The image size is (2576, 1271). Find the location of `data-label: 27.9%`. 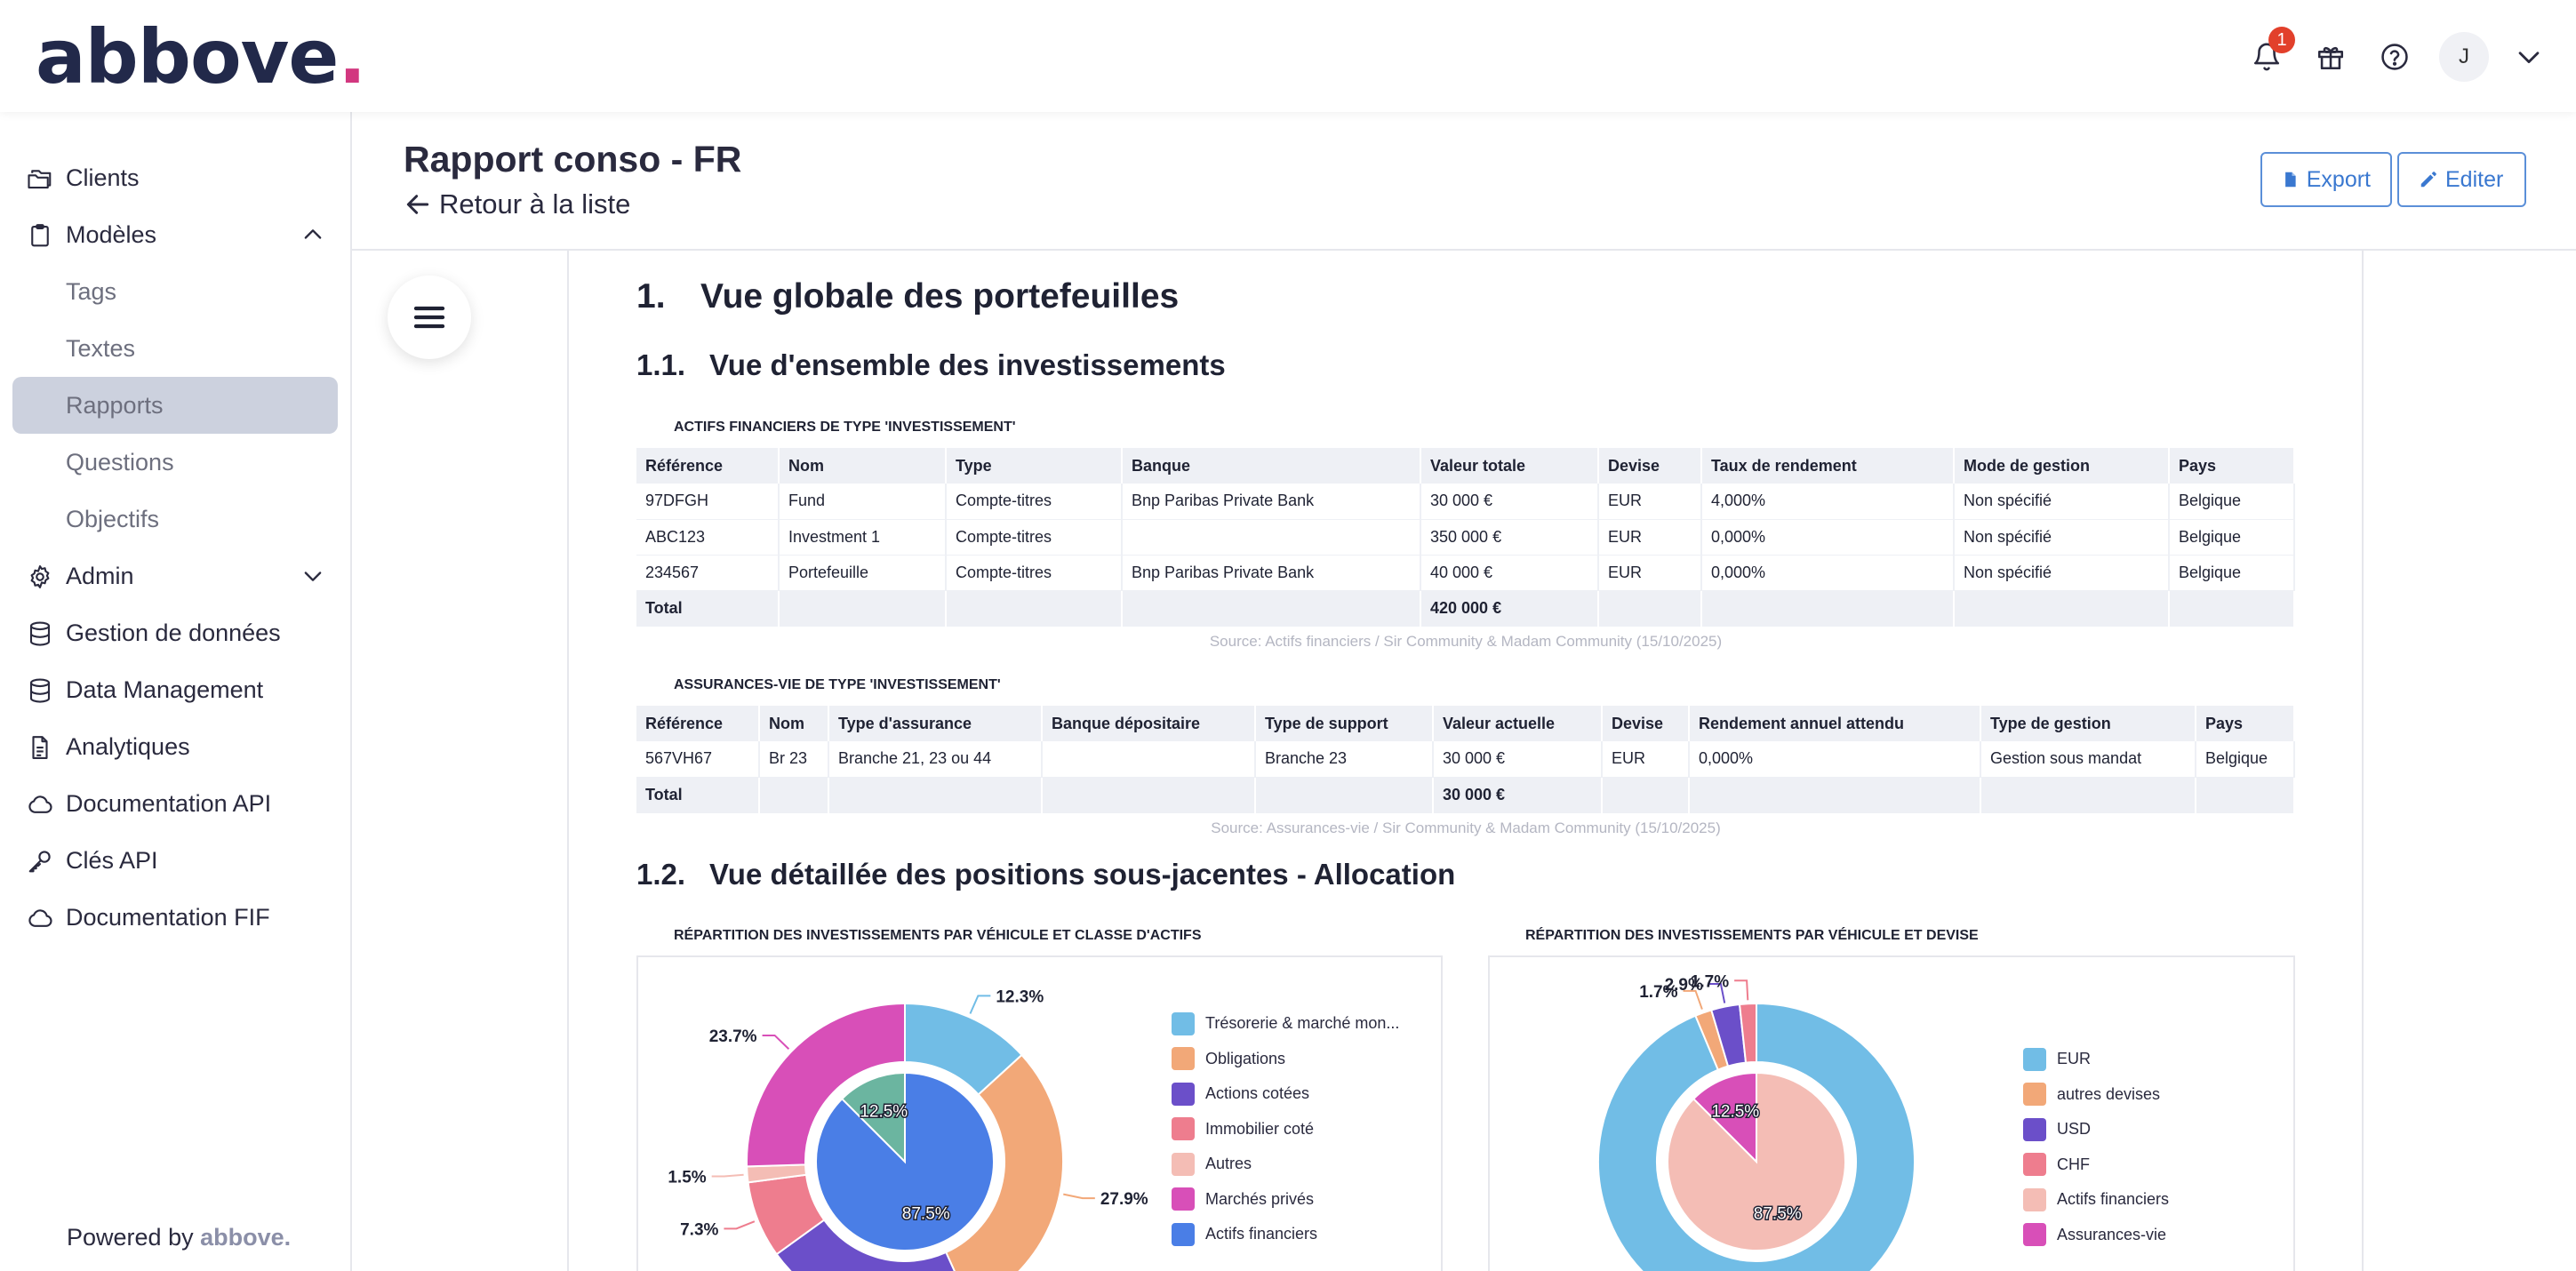

data-label: 27.9% is located at coordinates (1124, 1199).